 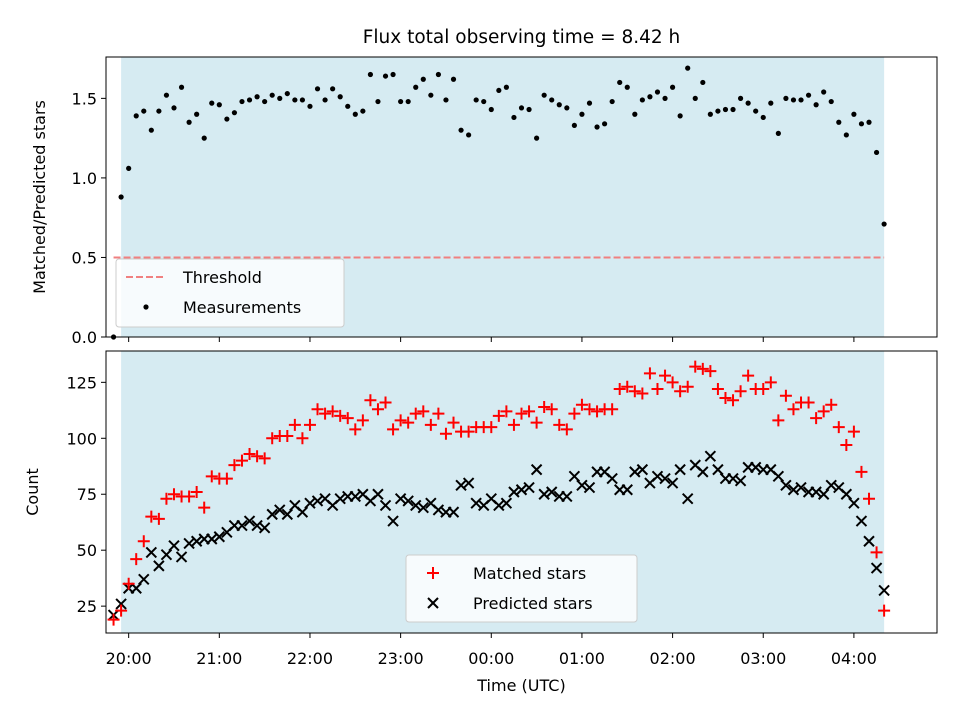 I want to click on x-tick-label: 01:00, so click(x=582, y=658).